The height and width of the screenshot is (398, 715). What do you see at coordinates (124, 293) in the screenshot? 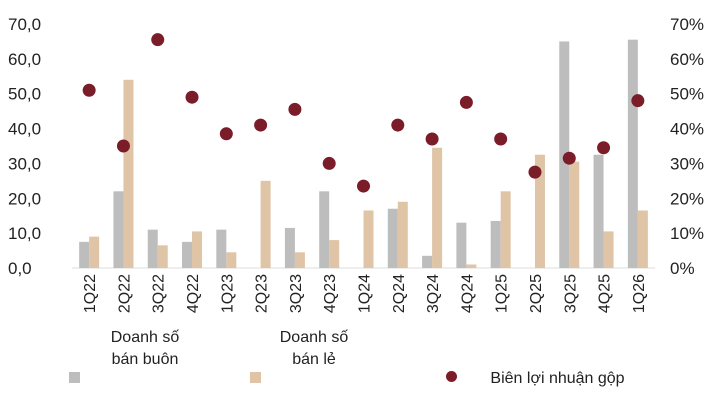
I see `x-tick-label: 2Q22` at bounding box center [124, 293].